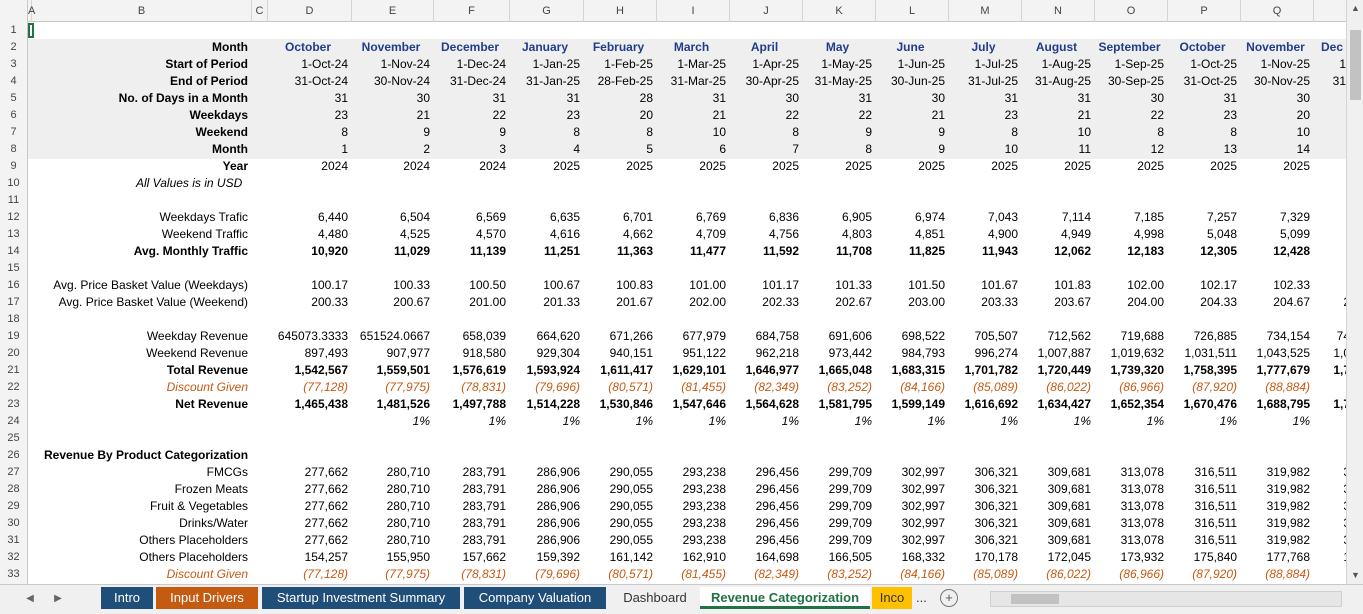  I want to click on cell-value: (84,166), so click(922, 574).